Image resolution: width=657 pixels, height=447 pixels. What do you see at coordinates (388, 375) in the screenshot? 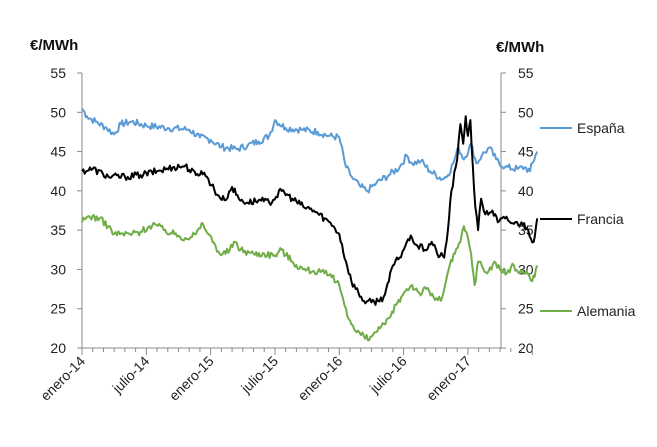
I see `x-tick-label: julio-16` at bounding box center [388, 375].